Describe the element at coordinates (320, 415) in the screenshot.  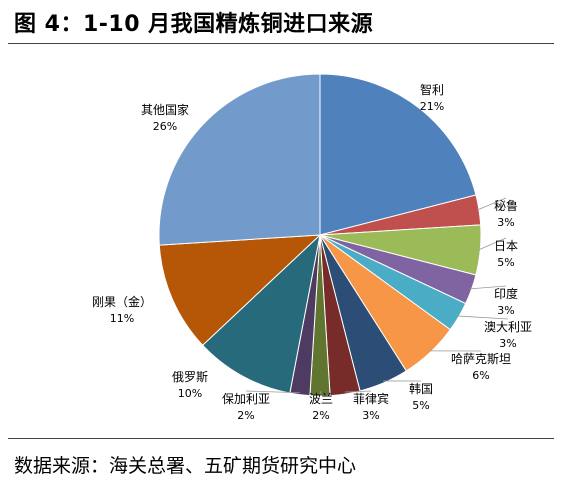
I see `slice-label-pct-8: 2%` at that location.